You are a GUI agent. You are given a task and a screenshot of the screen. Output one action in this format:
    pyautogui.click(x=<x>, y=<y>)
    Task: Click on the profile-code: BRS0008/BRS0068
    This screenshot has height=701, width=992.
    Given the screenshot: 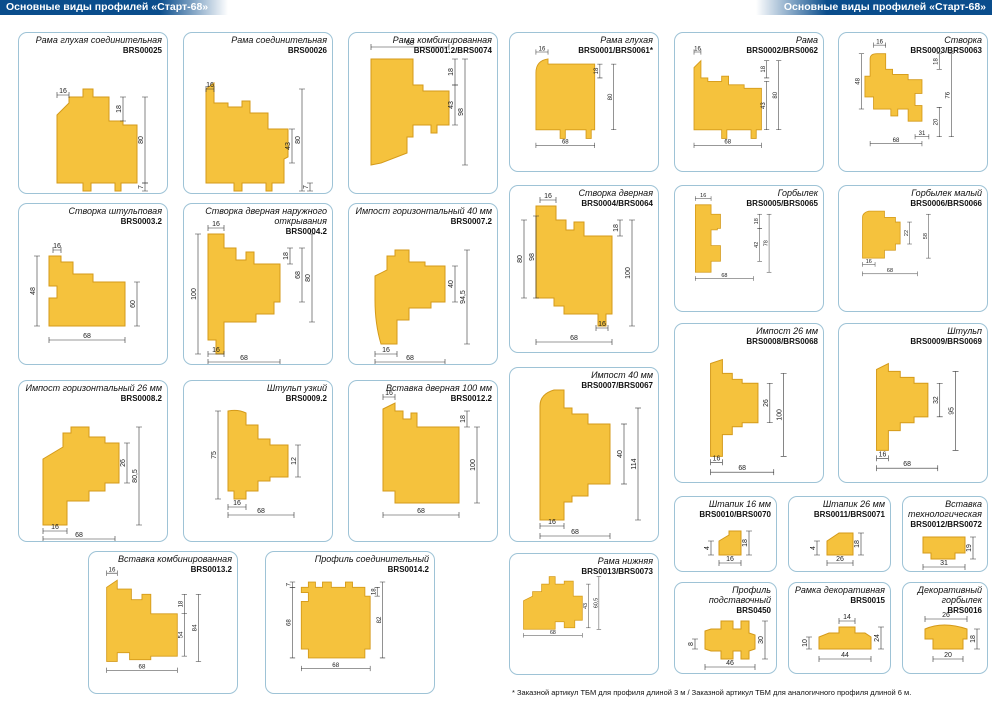 What is the action you would take?
    pyautogui.click(x=782, y=341)
    